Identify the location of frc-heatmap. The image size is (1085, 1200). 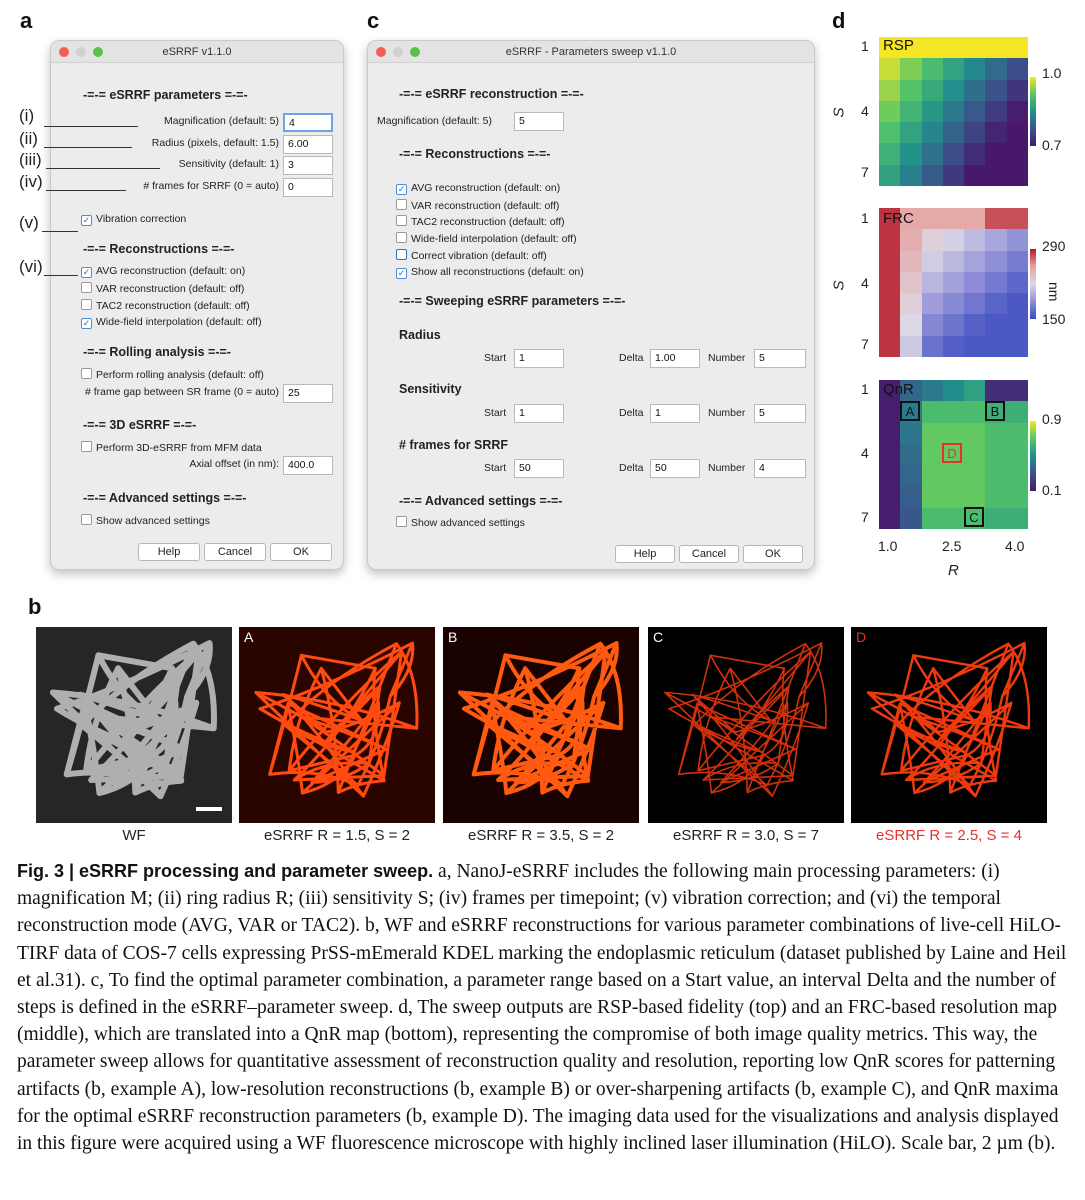
(954, 283).